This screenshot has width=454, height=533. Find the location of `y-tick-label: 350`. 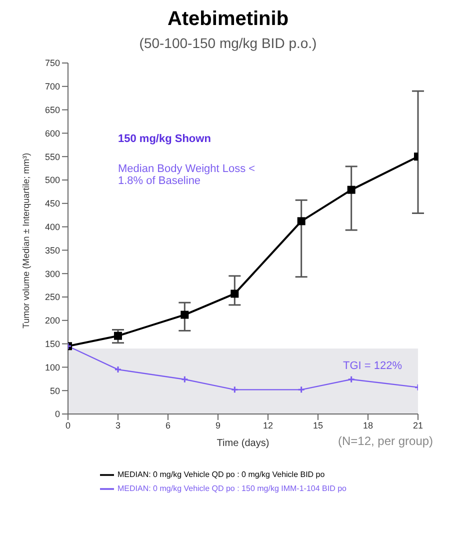

y-tick-label: 350 is located at coordinates (52, 250).